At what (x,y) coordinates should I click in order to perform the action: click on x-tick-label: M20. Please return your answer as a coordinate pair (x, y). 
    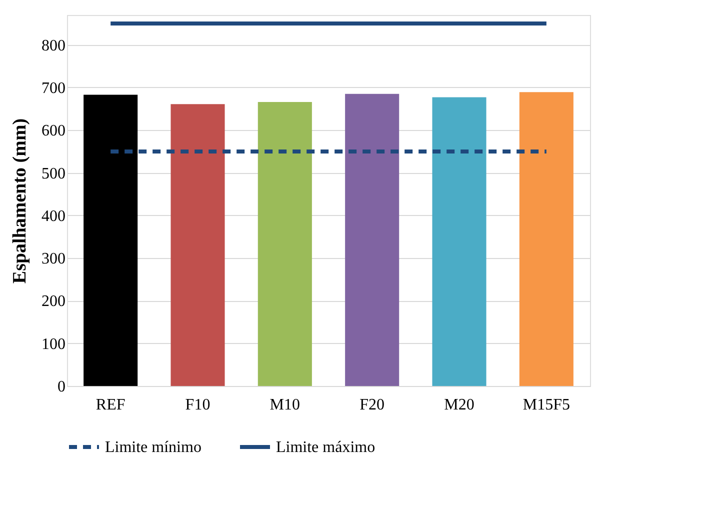
    Looking at the image, I should click on (459, 405).